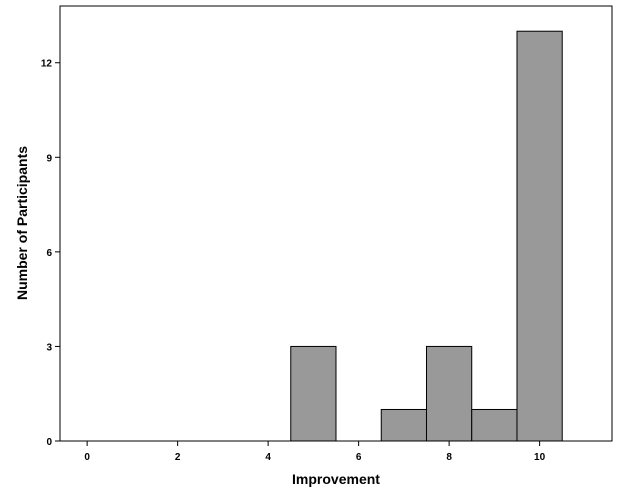  What do you see at coordinates (336, 479) in the screenshot?
I see `x-axis-label: Improvement` at bounding box center [336, 479].